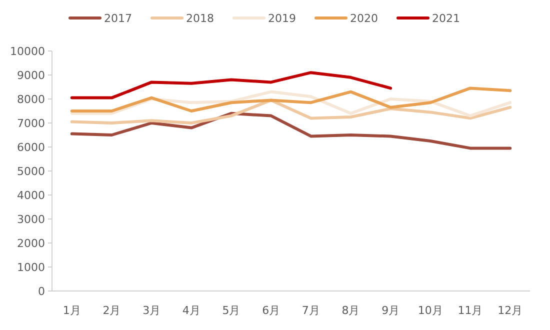 Image resolution: width=550 pixels, height=330 pixels. What do you see at coordinates (31, 195) in the screenshot?
I see `y-tick-label: 4000` at bounding box center [31, 195].